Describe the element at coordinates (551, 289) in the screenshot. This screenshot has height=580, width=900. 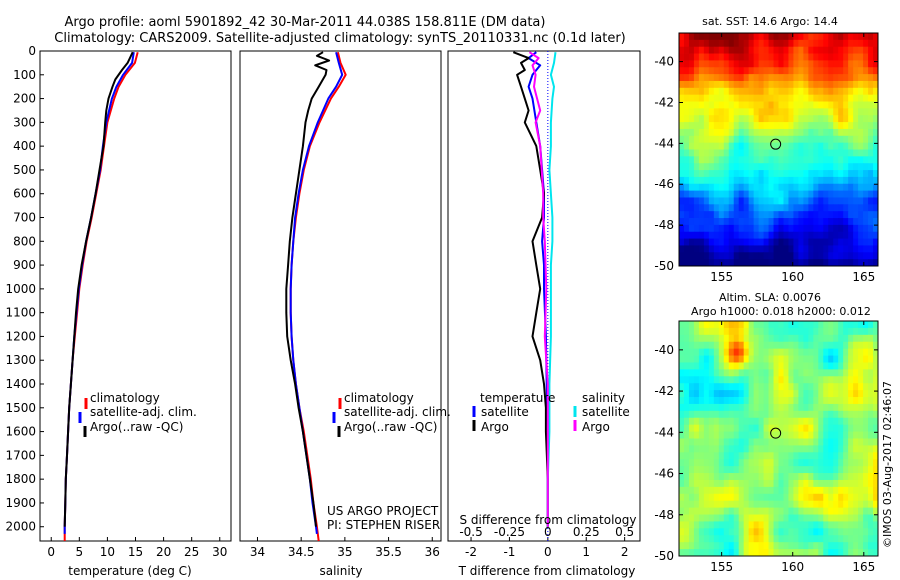
I see `series-line-salinity-satellite` at that location.